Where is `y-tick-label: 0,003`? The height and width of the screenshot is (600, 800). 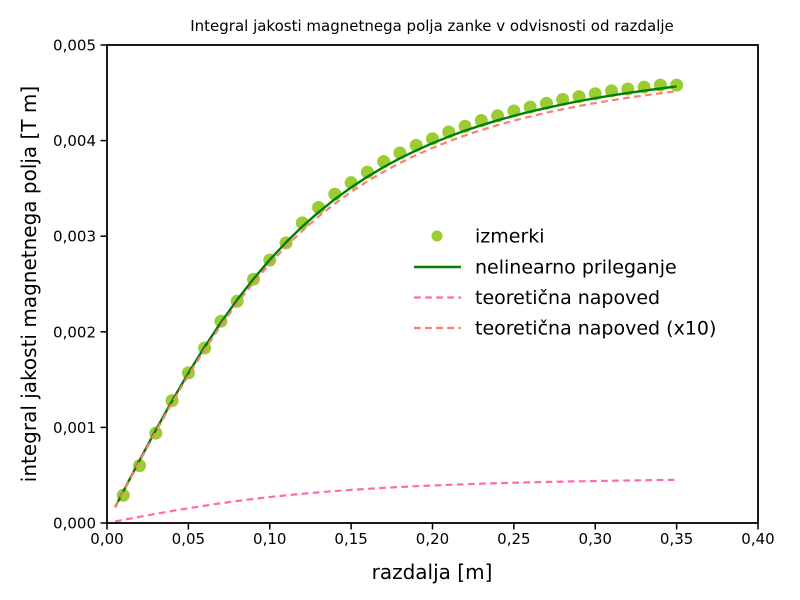
y-tick-label: 0,003 is located at coordinates (74, 237).